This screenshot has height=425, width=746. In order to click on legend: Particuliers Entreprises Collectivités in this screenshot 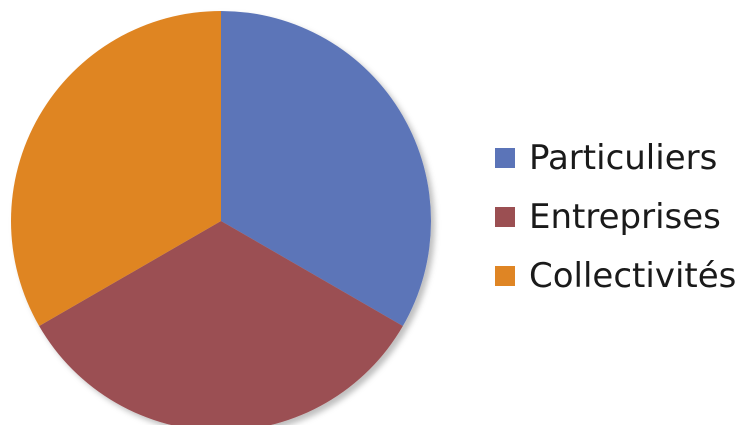, I will do `click(615, 216)`.